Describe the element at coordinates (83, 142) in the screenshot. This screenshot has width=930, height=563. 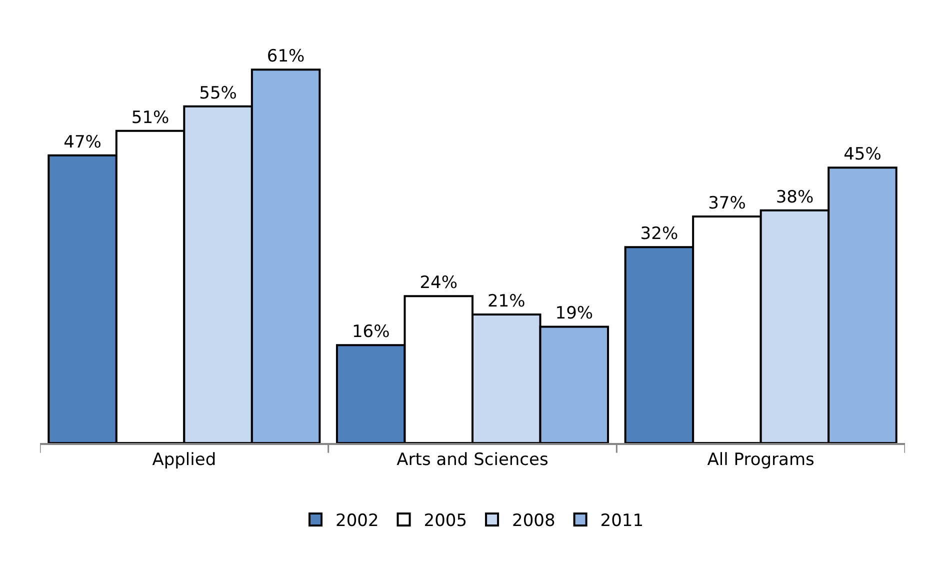
I see `data-label: 47%` at that location.